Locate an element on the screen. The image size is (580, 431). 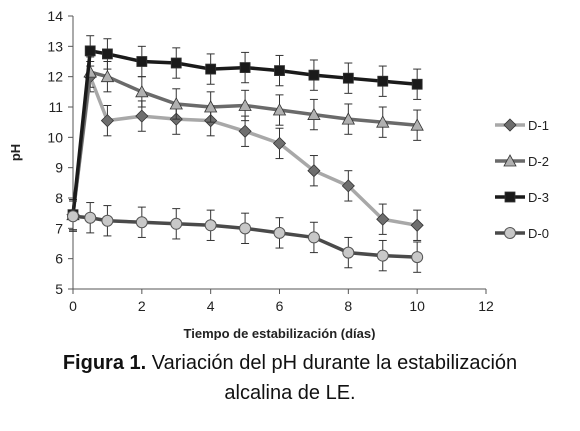
legend-item-d-1: D-1 is located at coordinates (522, 125).